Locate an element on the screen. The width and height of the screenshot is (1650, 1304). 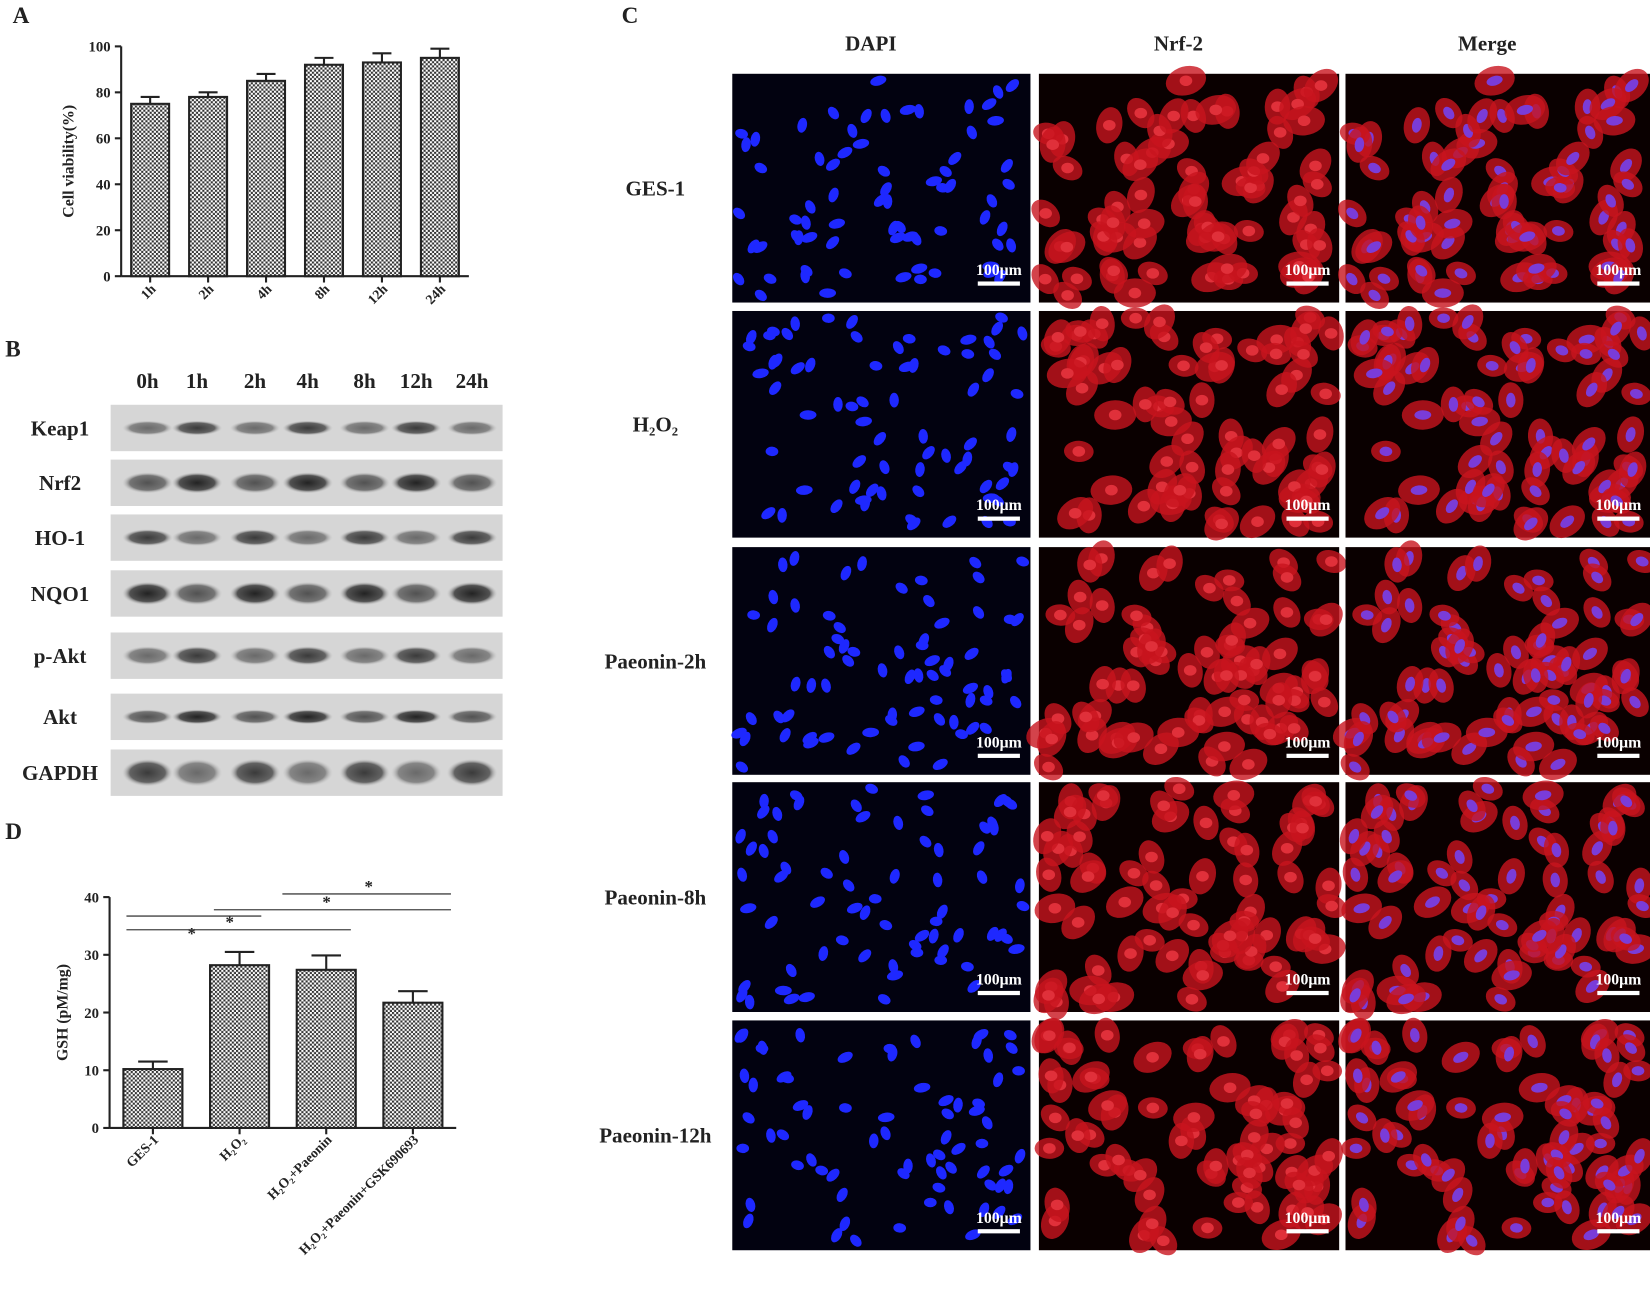
panel-label: A is located at coordinates (21, 16).